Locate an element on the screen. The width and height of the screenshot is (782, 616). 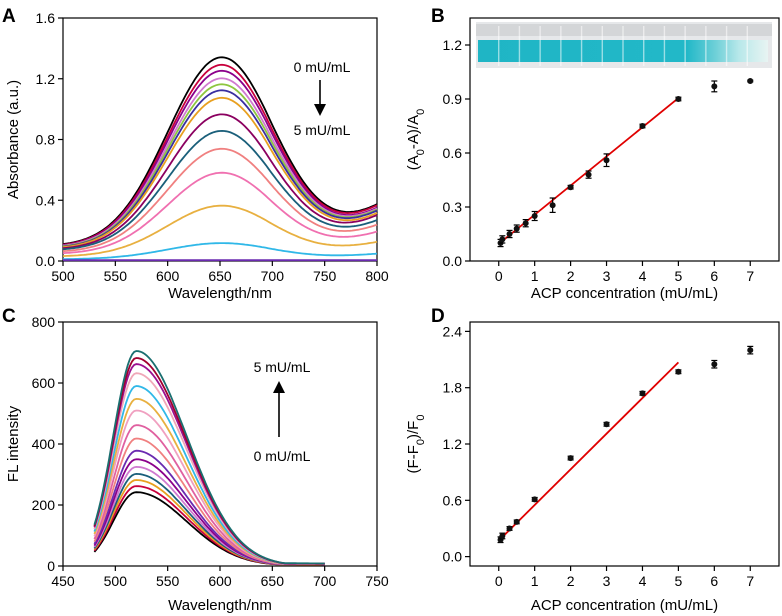
x-axis-label: ACP concentration (mU/mL) is located at coordinates (624, 293).